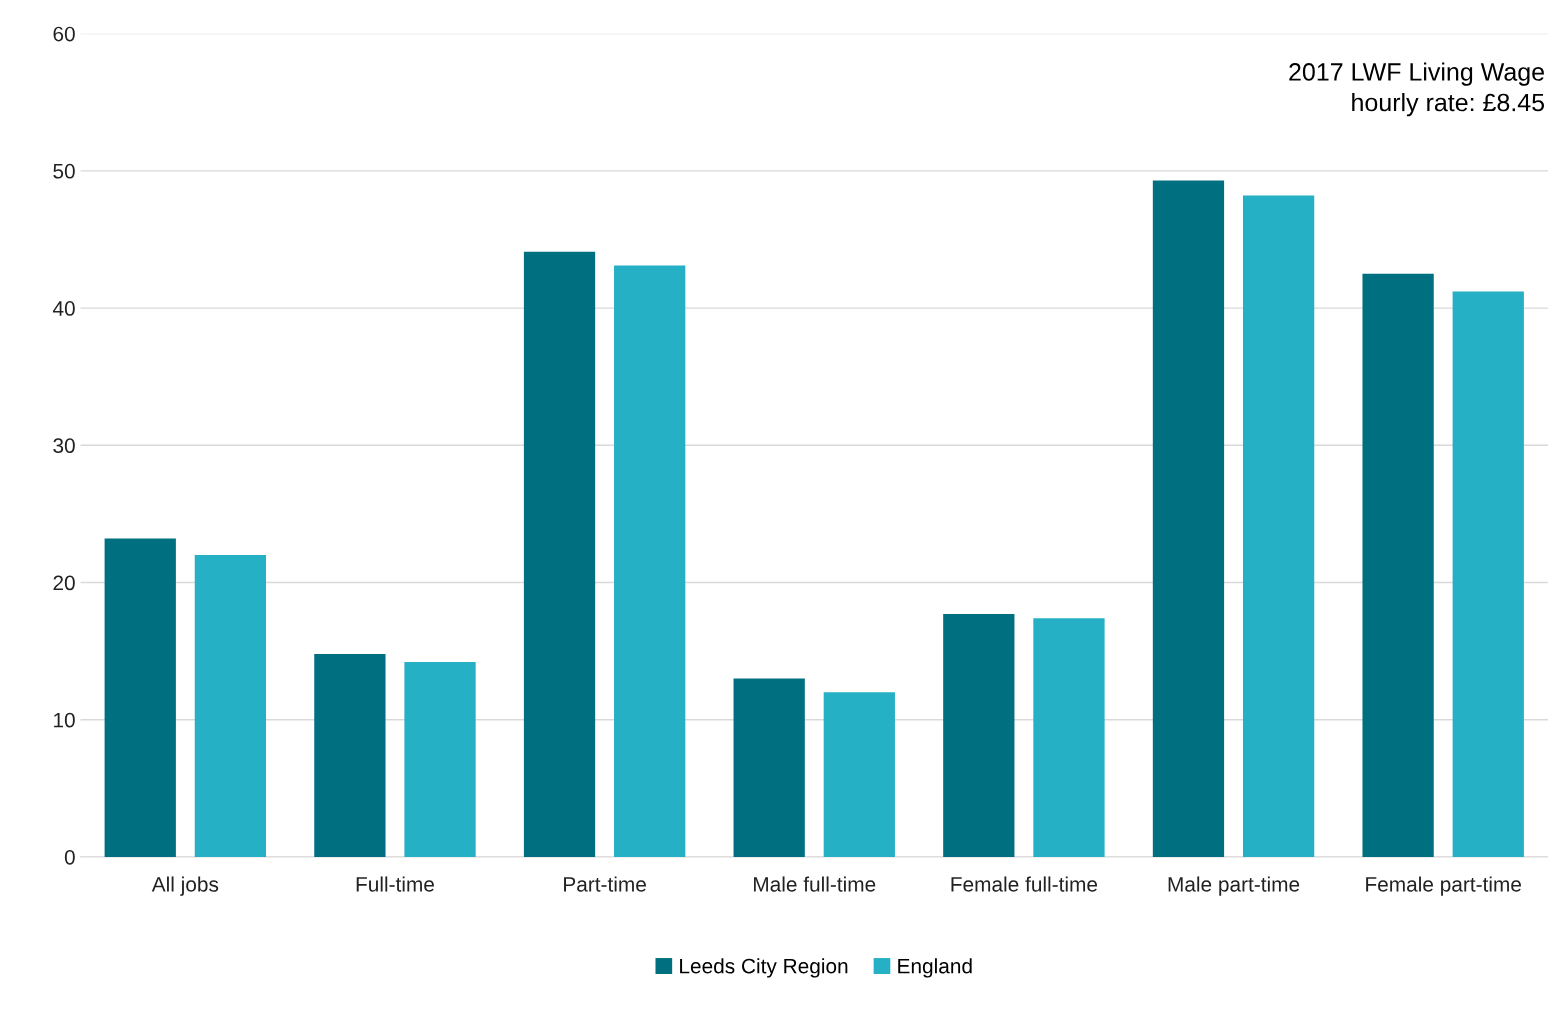 This screenshot has width=1548, height=1019. What do you see at coordinates (63, 308) in the screenshot?
I see `y-tick-label: 40` at bounding box center [63, 308].